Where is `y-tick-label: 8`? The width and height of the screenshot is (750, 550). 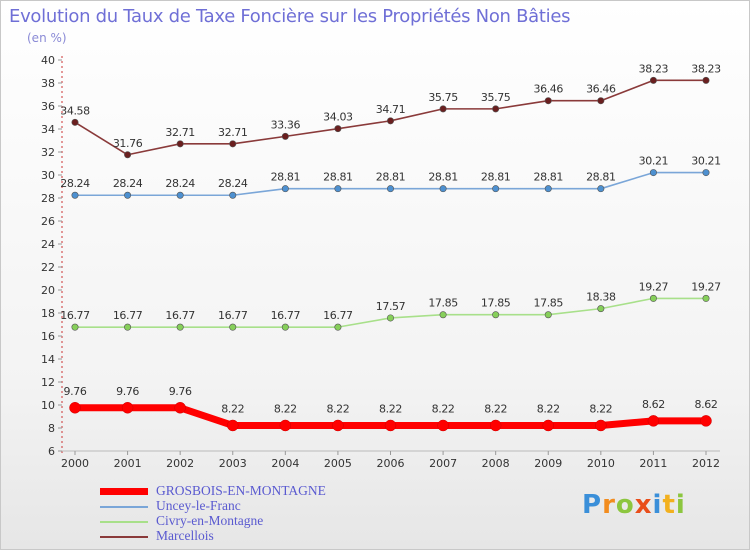 y-tick-label: 8 is located at coordinates (51, 428).